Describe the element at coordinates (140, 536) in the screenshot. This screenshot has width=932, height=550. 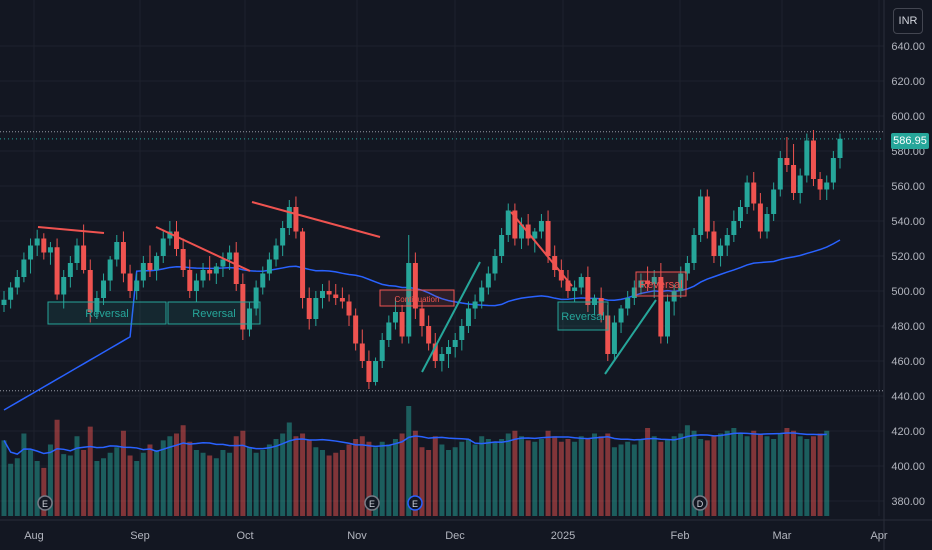
I see `x-tick-label: Sep` at that location.